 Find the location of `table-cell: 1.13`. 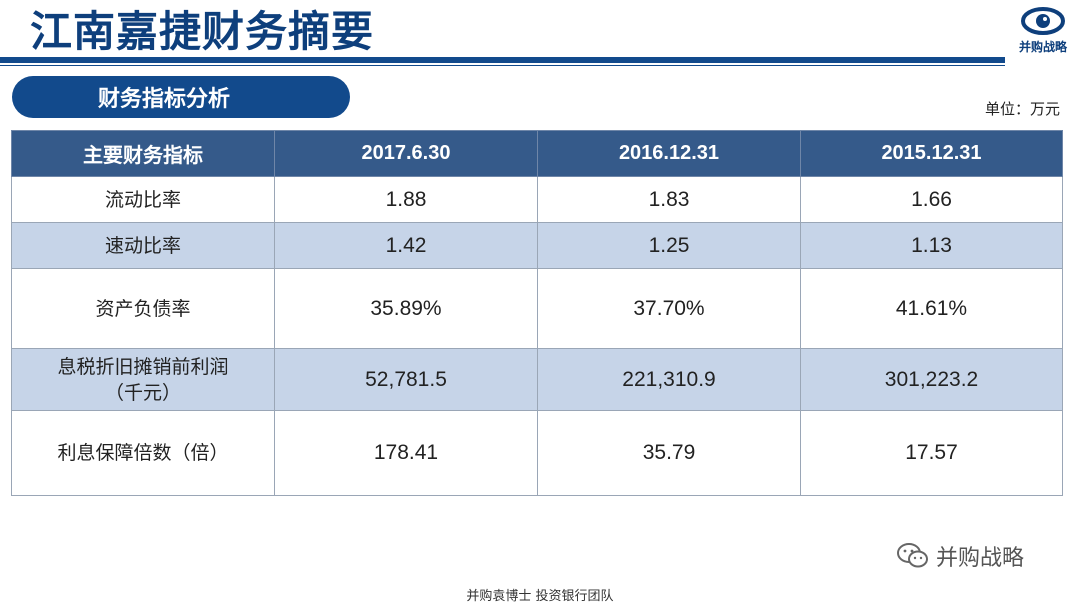

table-cell: 1.13 is located at coordinates (931, 245).